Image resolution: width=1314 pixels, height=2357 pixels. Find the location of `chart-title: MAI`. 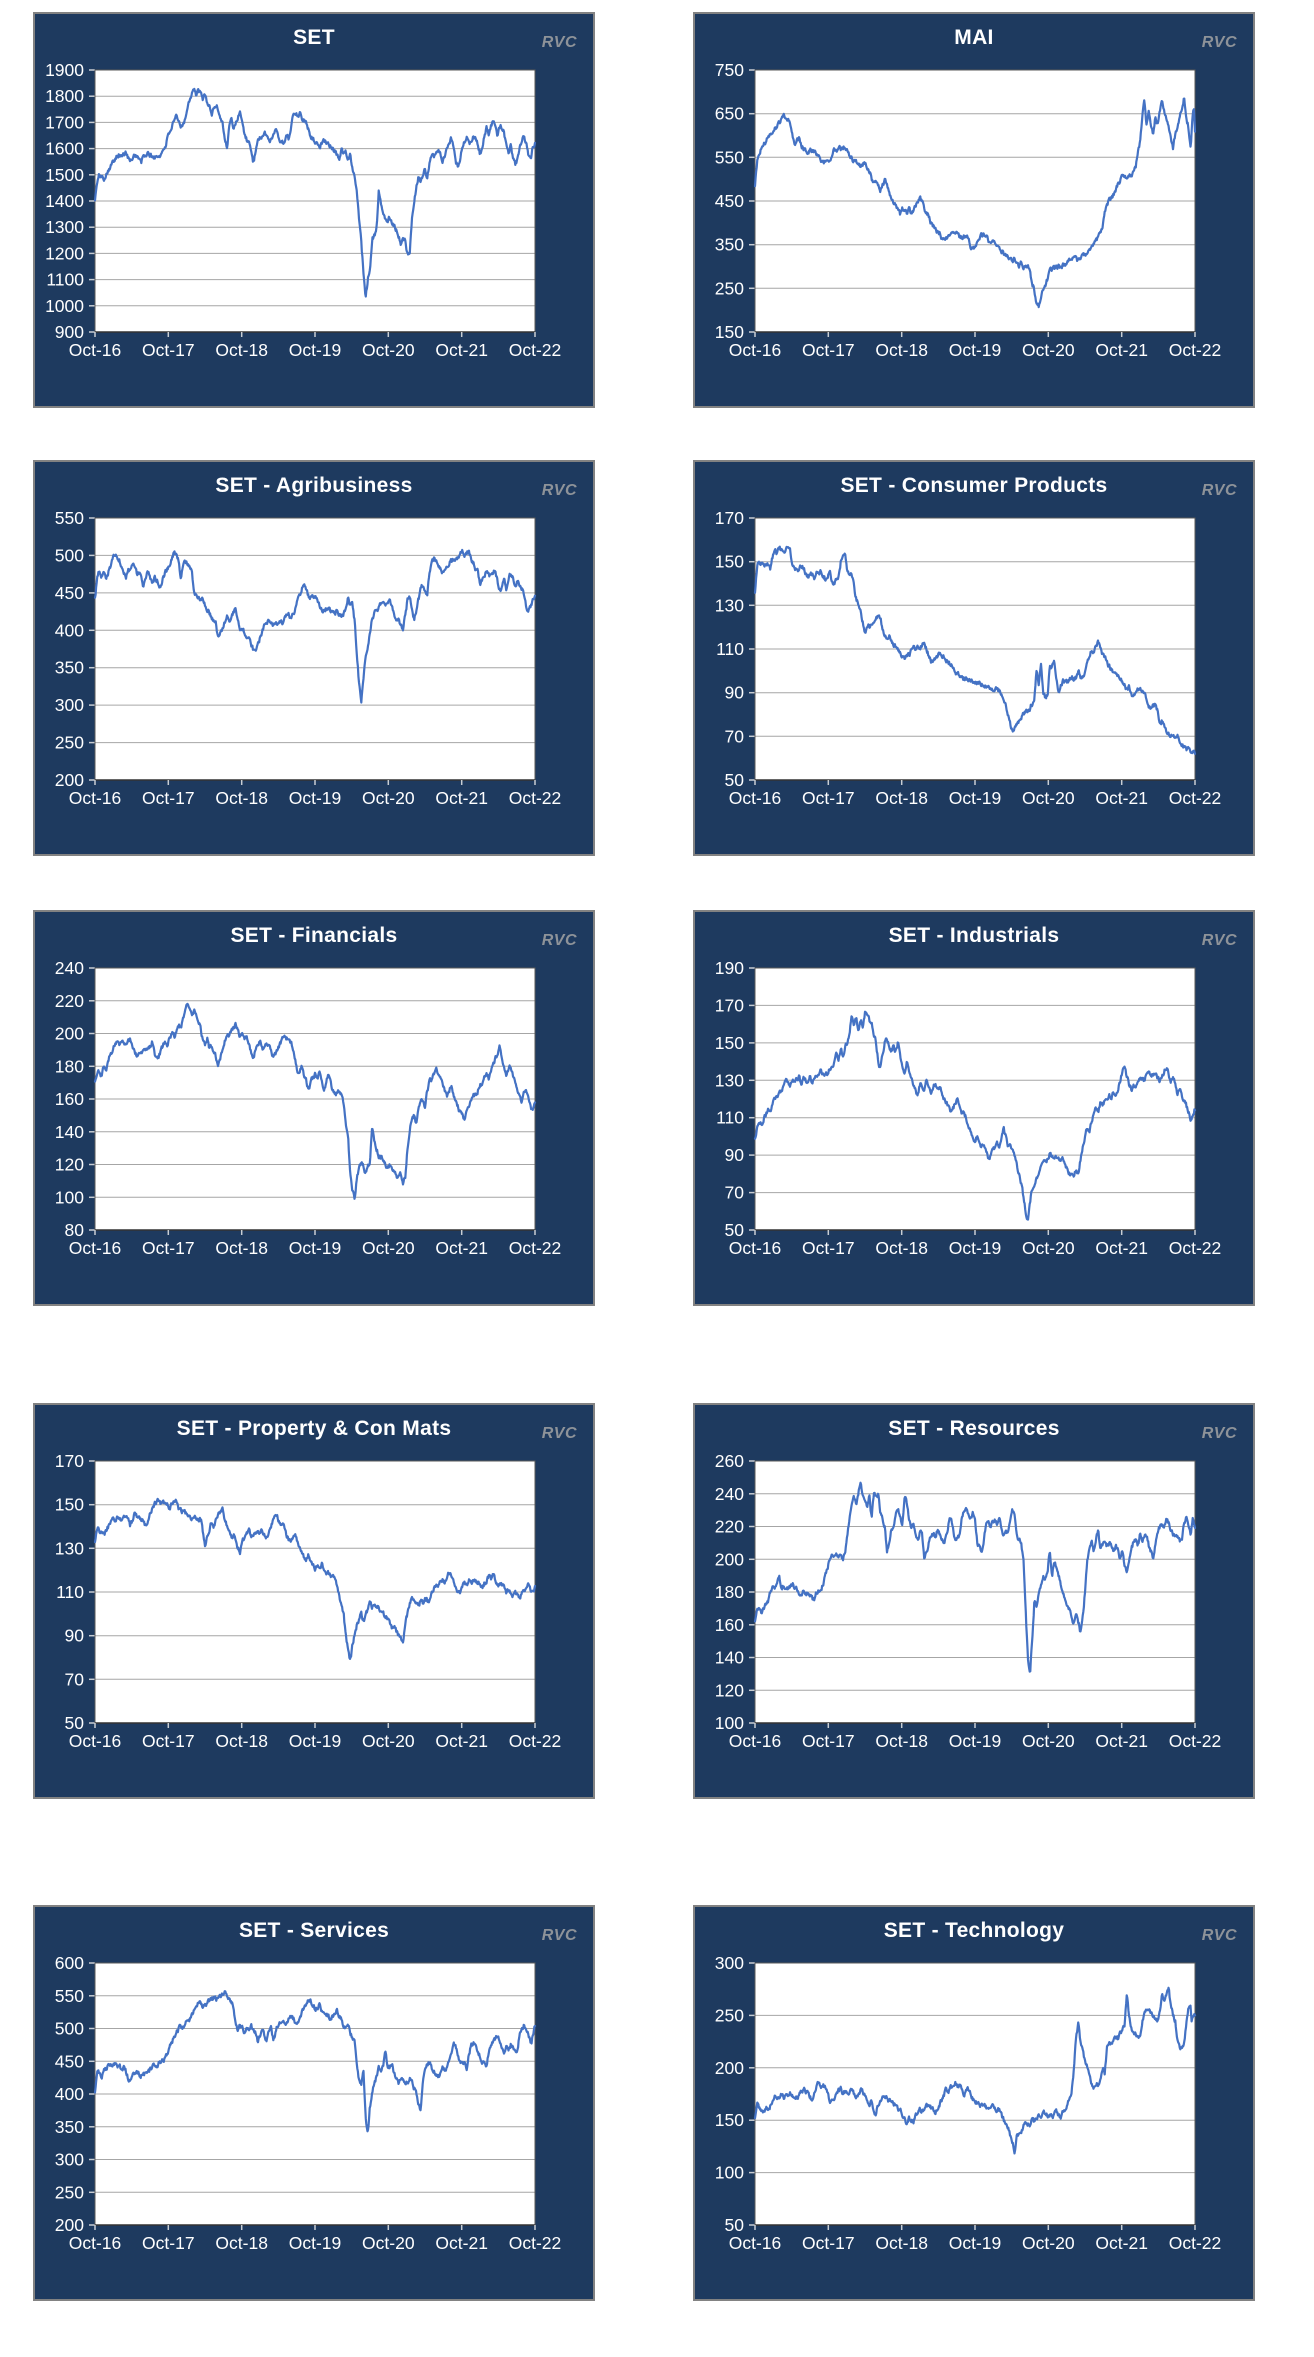

chart-title: MAI is located at coordinates (974, 37).